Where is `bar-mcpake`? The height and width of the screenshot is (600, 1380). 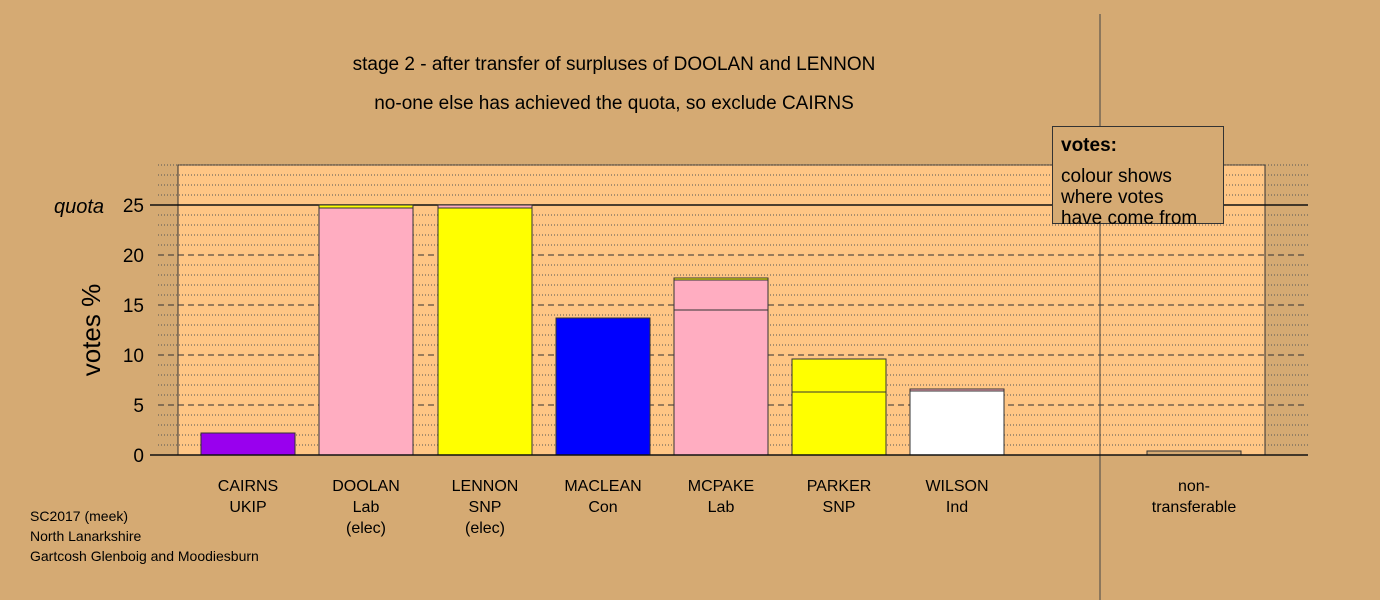
bar-mcpake is located at coordinates (721, 366).